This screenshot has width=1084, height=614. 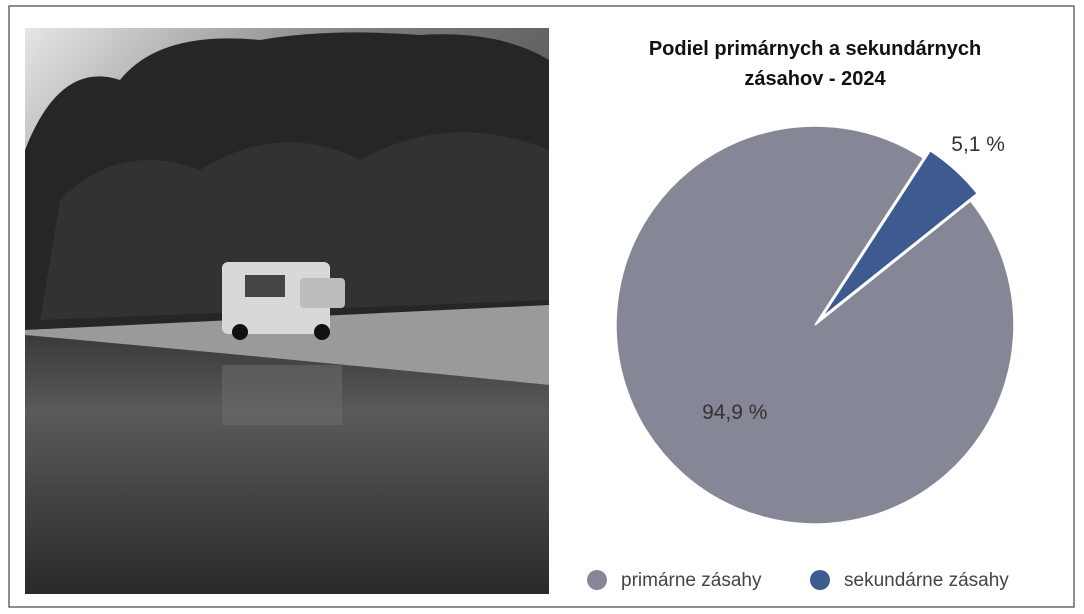 I want to click on data-label: 5,1 %, so click(x=978, y=144).